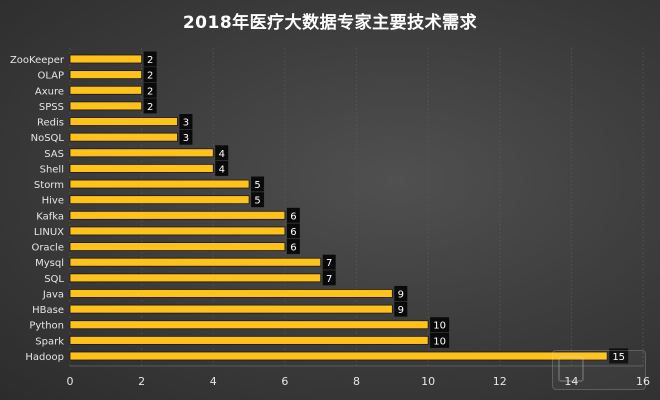 This screenshot has width=660, height=400. Describe the element at coordinates (50, 216) in the screenshot. I see `y-tick-label: Kafka` at that location.